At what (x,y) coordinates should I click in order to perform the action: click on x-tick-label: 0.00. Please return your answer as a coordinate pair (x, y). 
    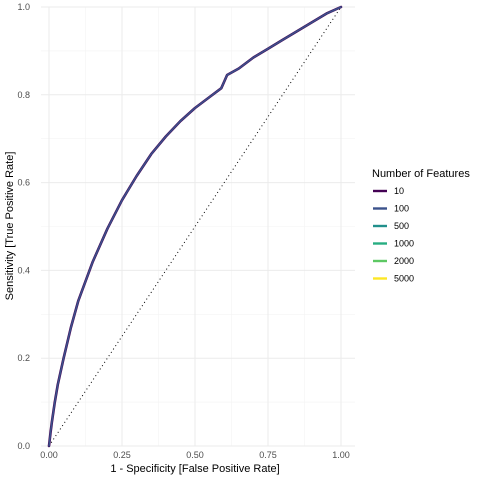
    Looking at the image, I should click on (49, 455).